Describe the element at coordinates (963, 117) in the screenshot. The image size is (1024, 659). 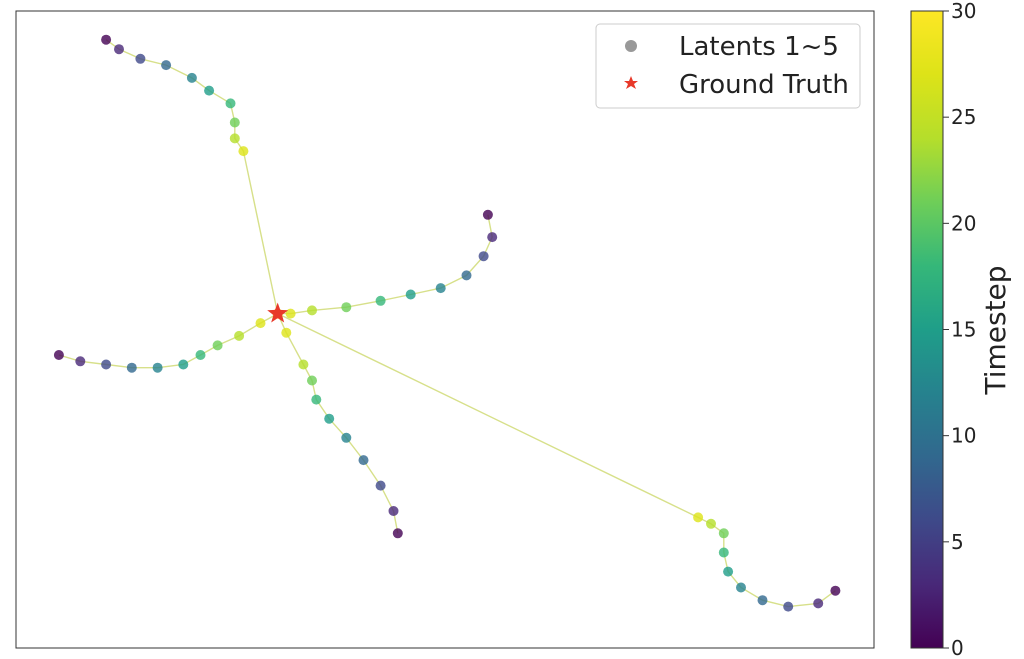
I see `colorbar-tick-label: 25` at that location.